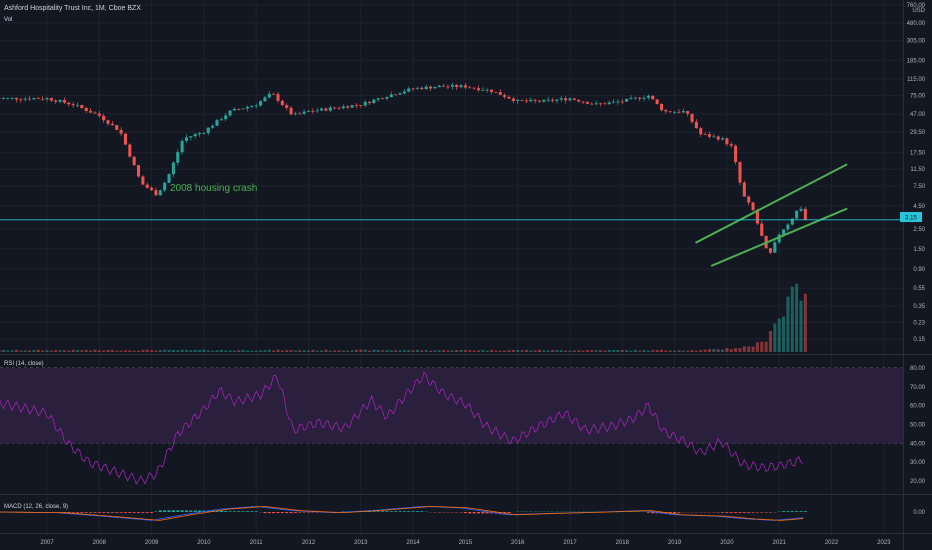 The width and height of the screenshot is (932, 550). Describe the element at coordinates (570, 543) in the screenshot. I see `time-tick-label: 2017` at that location.